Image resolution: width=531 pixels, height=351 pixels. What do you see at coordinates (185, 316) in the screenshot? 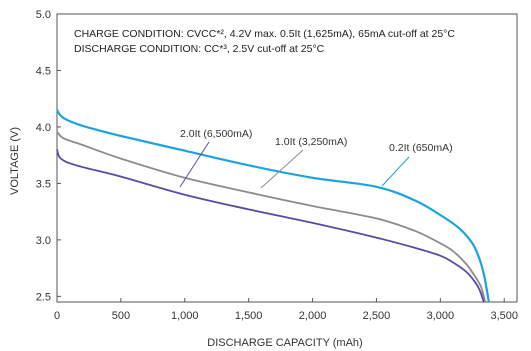
I see `x-tick-label: 1,000` at bounding box center [185, 316].